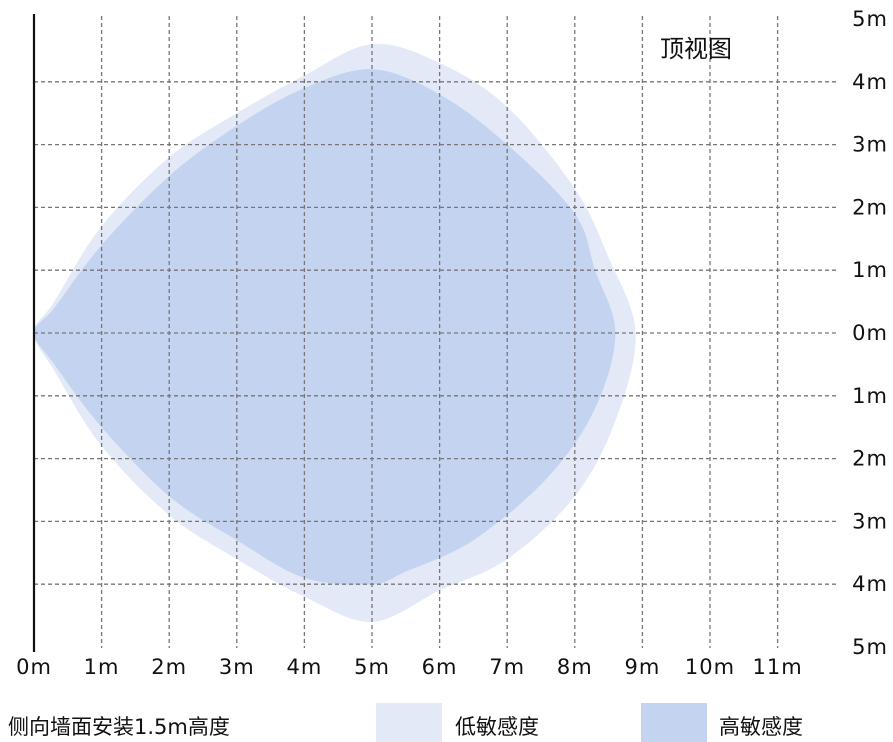 This screenshot has height=742, width=893. I want to click on x-tick-label: 10m, so click(710, 667).